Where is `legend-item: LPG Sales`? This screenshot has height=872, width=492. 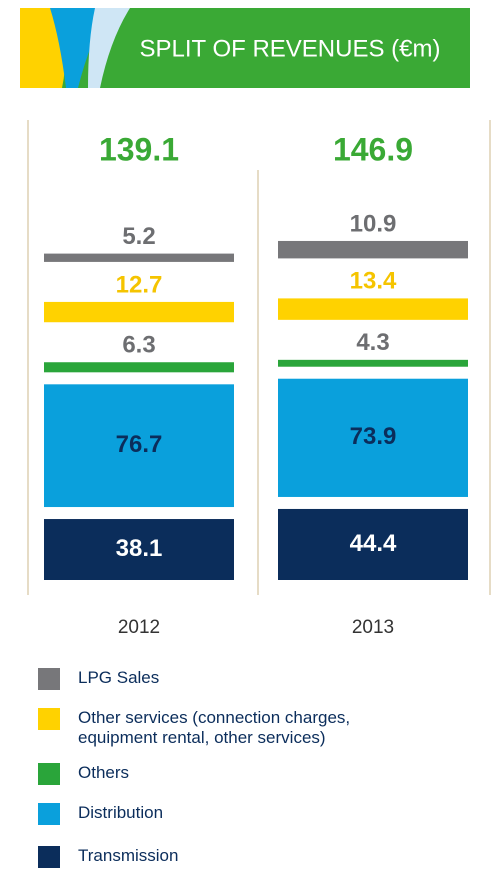 legend-item: LPG Sales is located at coordinates (223, 679).